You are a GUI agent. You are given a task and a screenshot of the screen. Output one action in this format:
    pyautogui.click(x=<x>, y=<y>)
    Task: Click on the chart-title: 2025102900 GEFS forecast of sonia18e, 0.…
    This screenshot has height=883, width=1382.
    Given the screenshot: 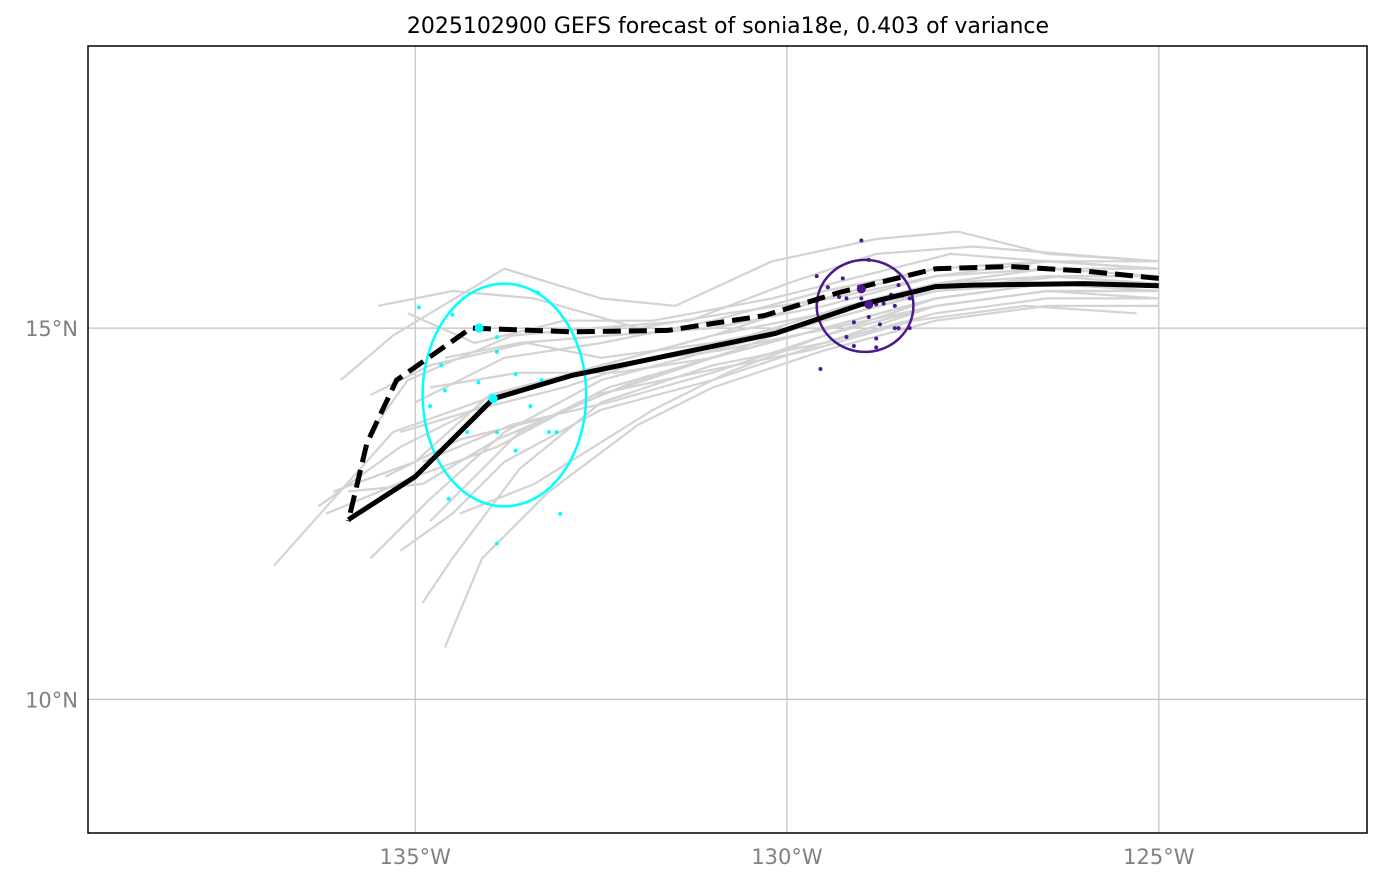 What is the action you would take?
    pyautogui.click(x=728, y=26)
    